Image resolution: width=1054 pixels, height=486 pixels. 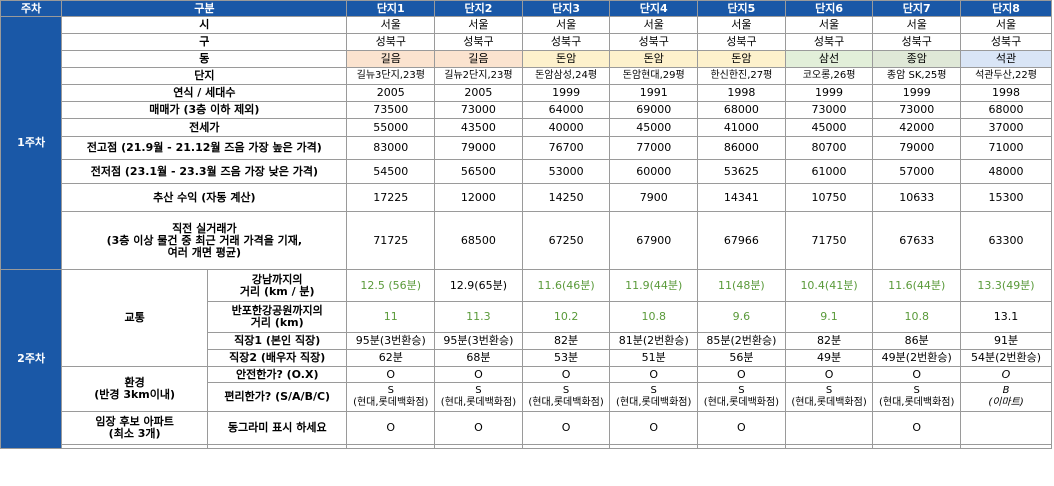 What do you see at coordinates (478, 76) in the screenshot?
I see `value-cell: 길뉴2단지,23평` at bounding box center [478, 76].